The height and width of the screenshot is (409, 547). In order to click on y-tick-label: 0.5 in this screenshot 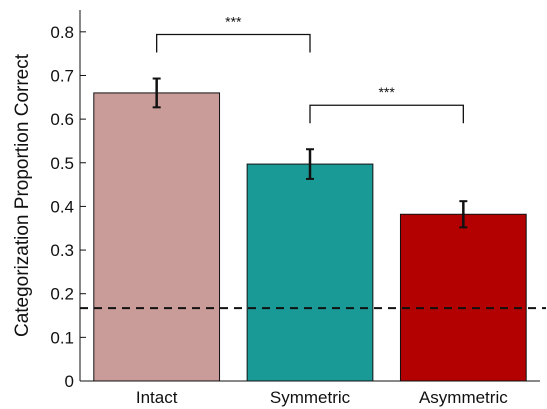, I will do `click(62, 163)`.